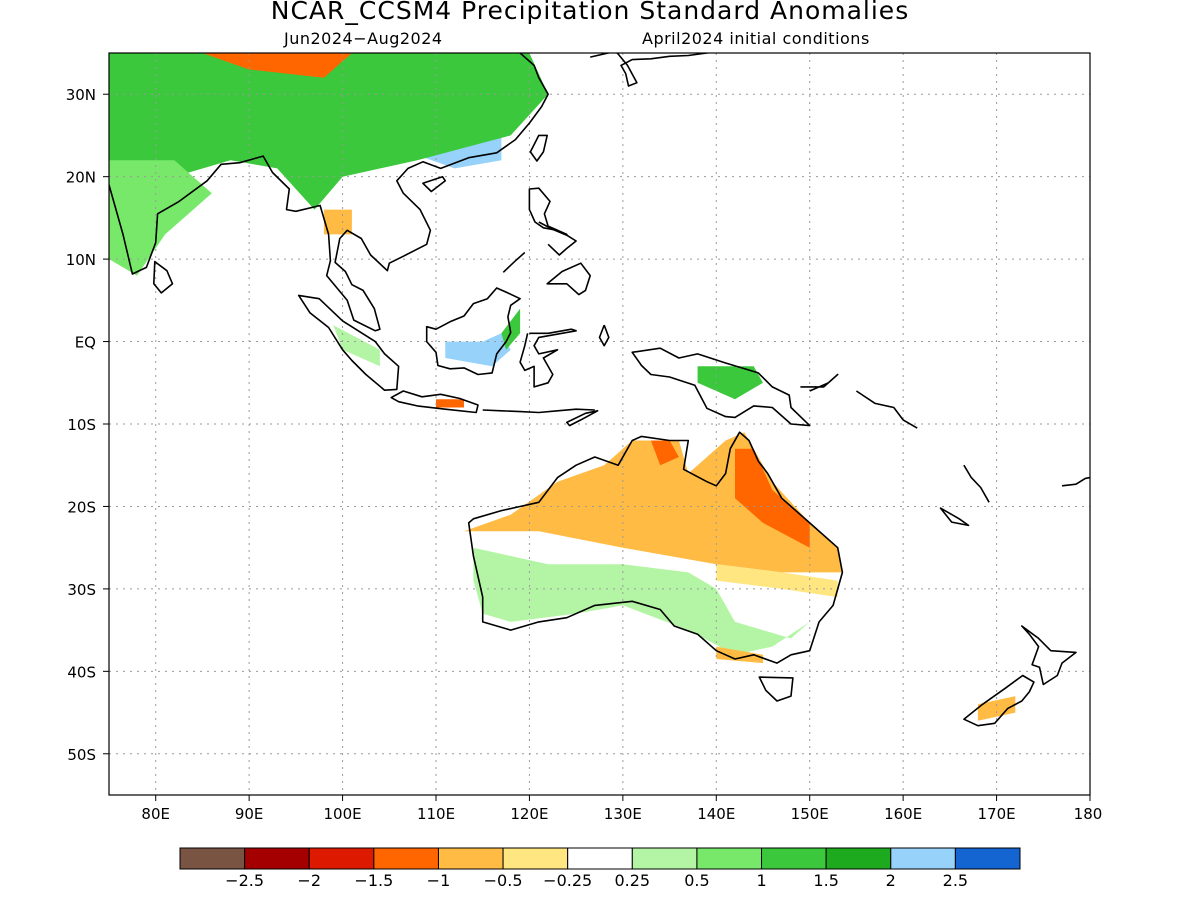  Describe the element at coordinates (997, 814) in the screenshot. I see `lon-tick-label: 170E` at that location.